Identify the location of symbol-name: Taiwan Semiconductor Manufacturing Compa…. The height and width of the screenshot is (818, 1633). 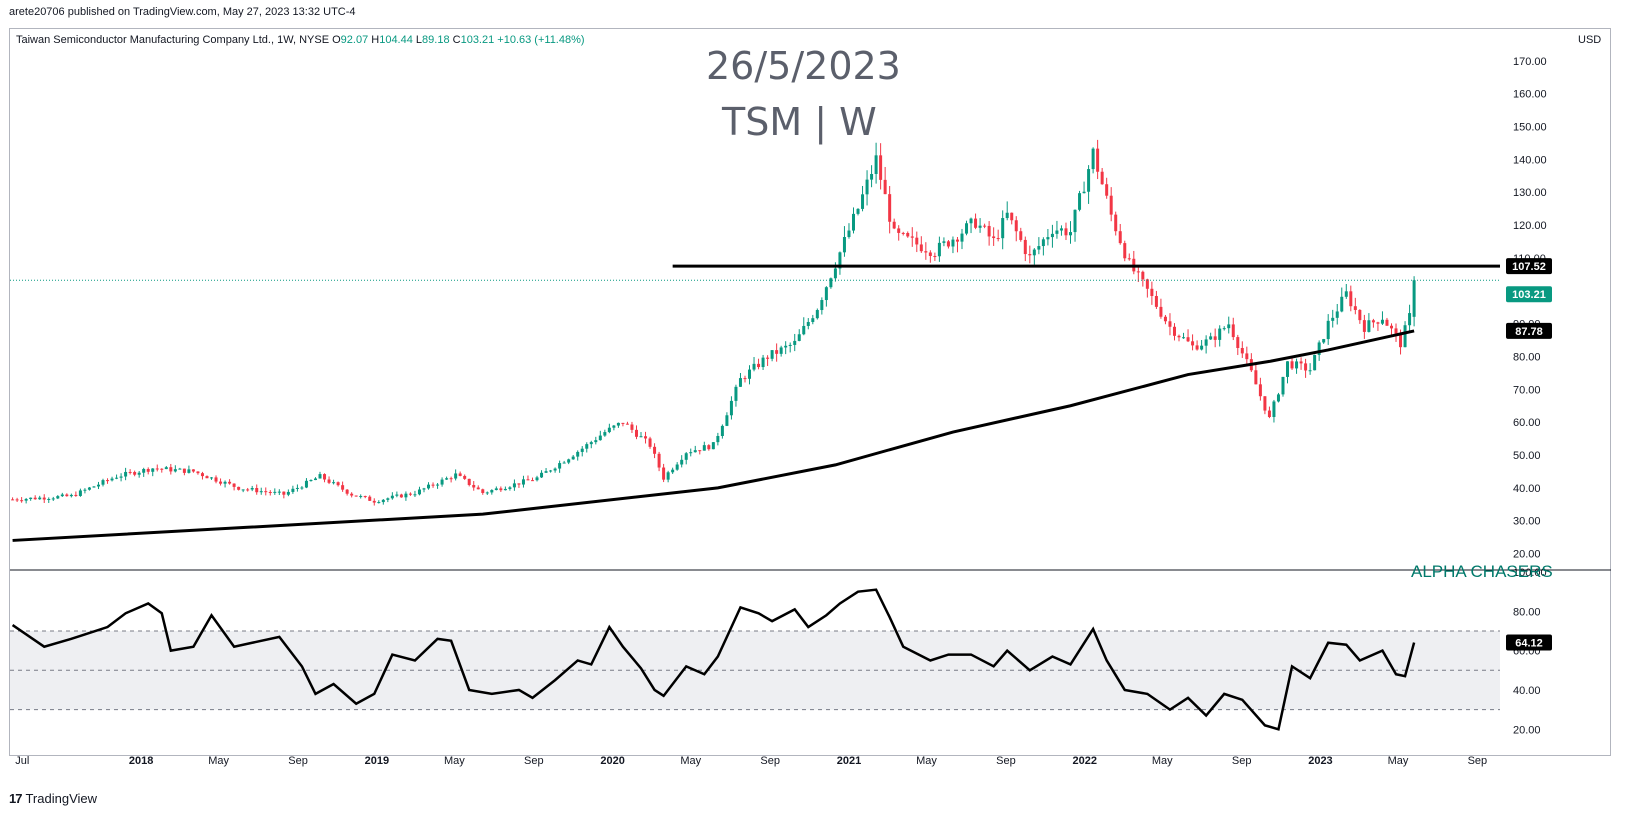
(173, 40).